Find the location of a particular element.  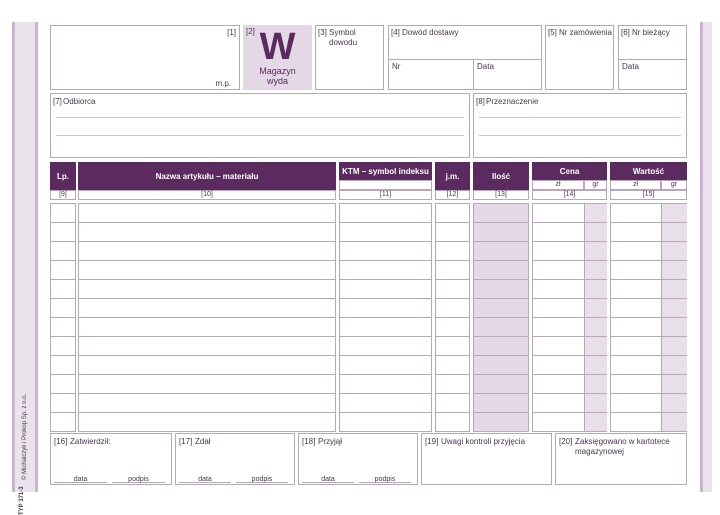

field-label: Zatwierdził: is located at coordinates (90, 441).